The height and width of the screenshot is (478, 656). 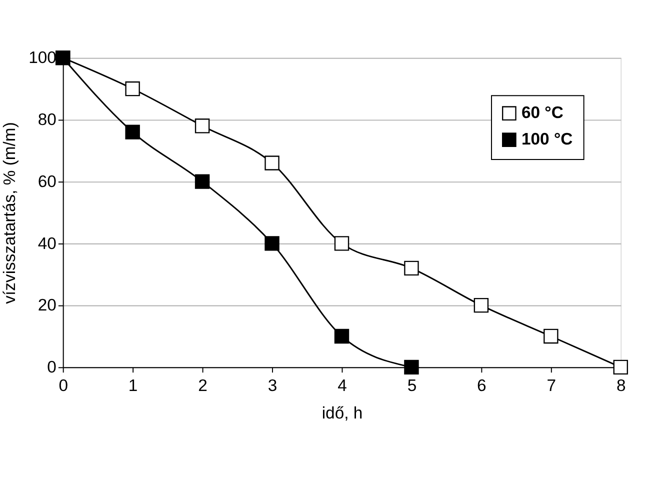 What do you see at coordinates (273, 386) in the screenshot?
I see `x-tick-label: 3` at bounding box center [273, 386].